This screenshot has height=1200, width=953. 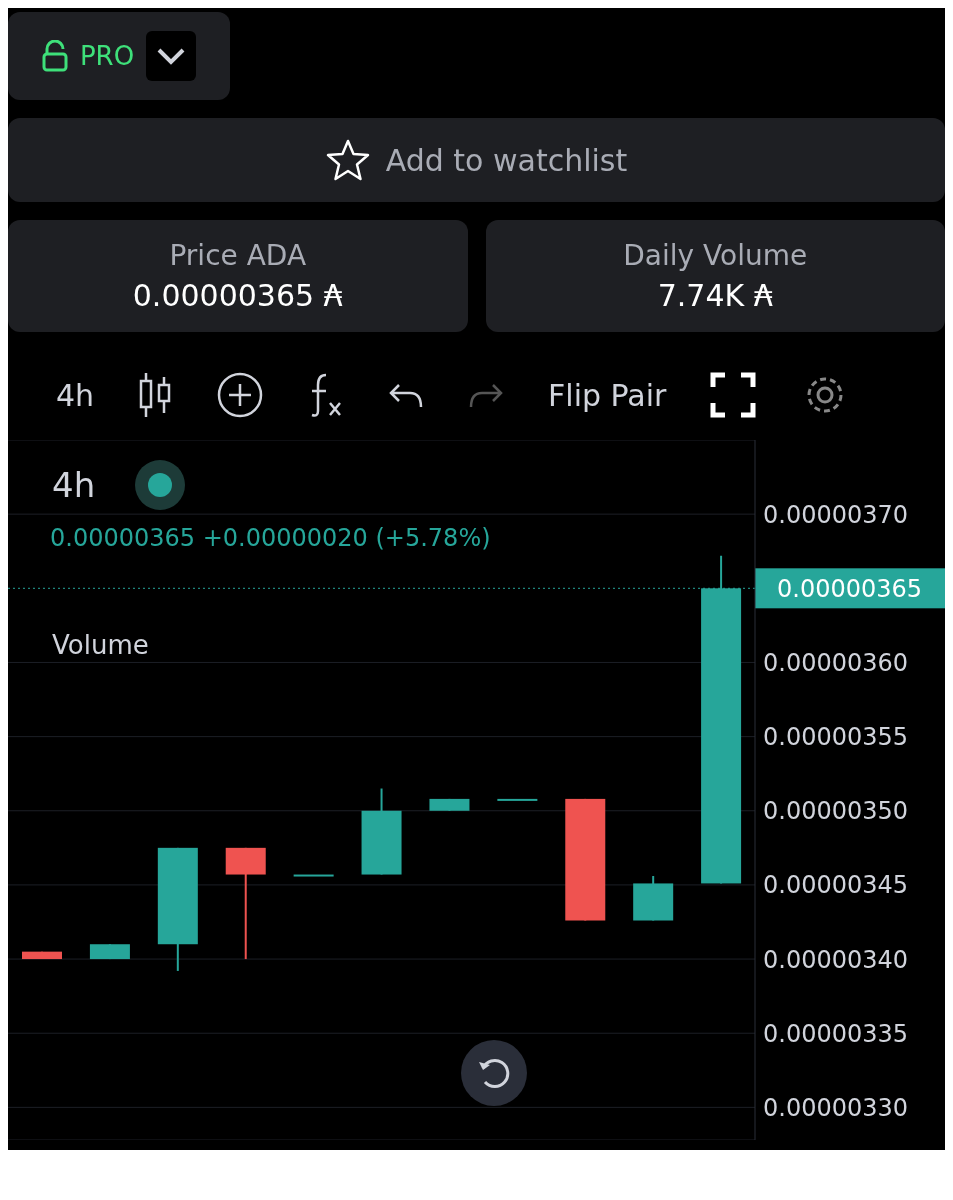 What do you see at coordinates (607, 395) in the screenshot?
I see `text: Flip Pair` at bounding box center [607, 395].